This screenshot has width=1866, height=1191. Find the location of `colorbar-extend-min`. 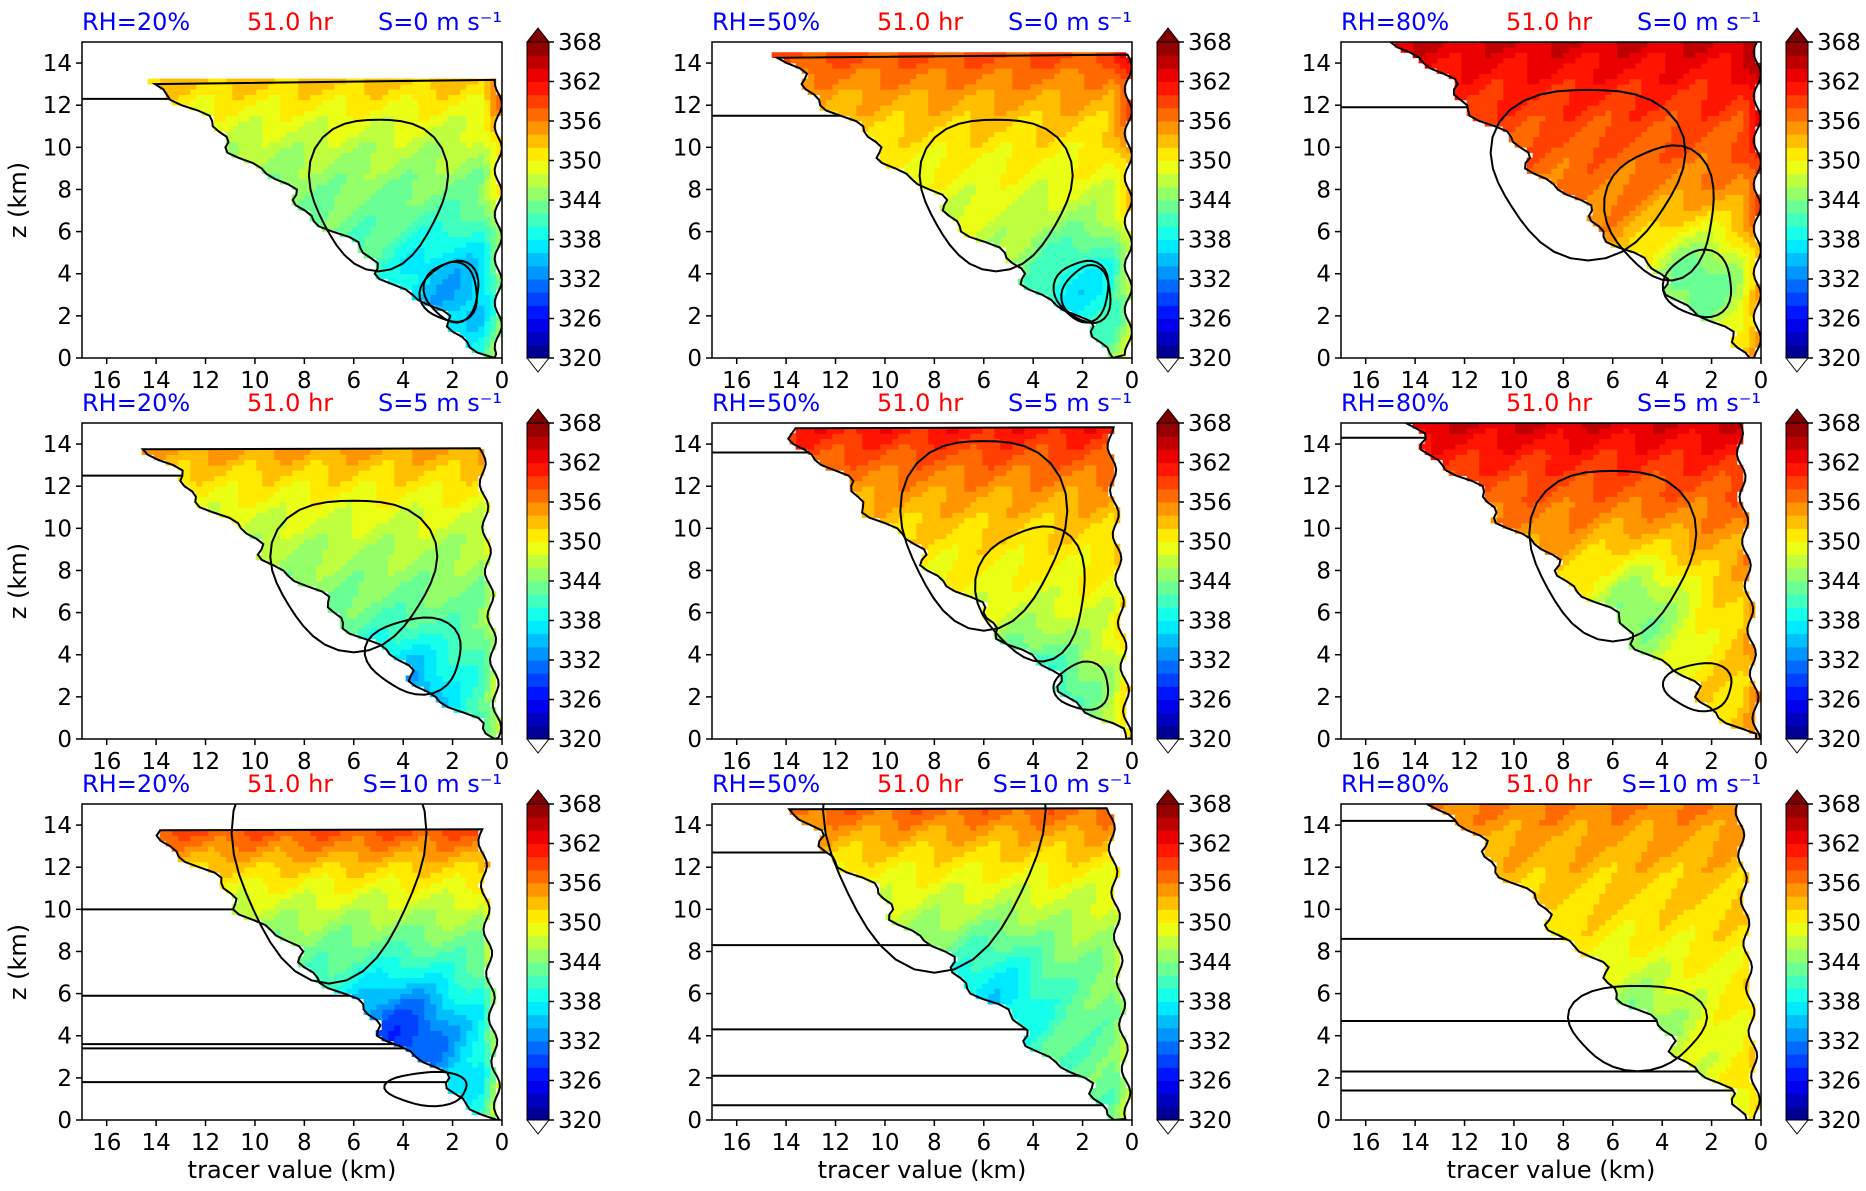

colorbar-extend-min is located at coordinates (538, 365).